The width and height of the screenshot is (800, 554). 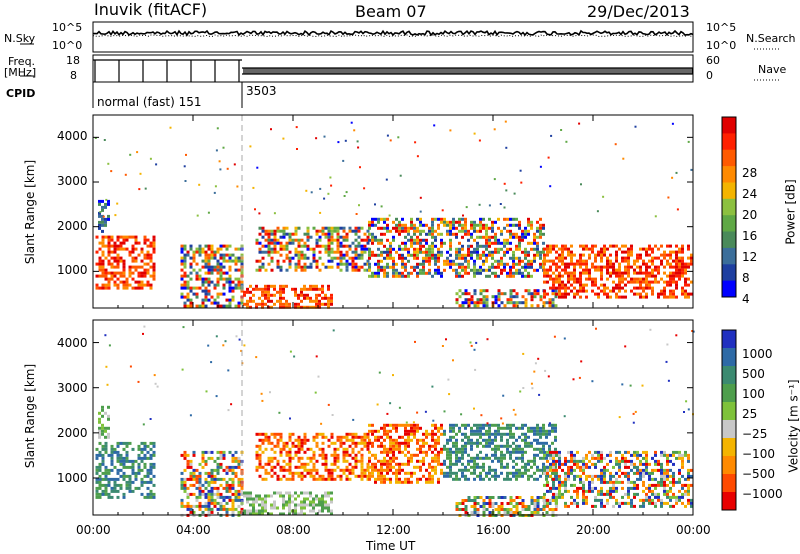 I want to click on colorbar-segment, so click(x=729, y=483).